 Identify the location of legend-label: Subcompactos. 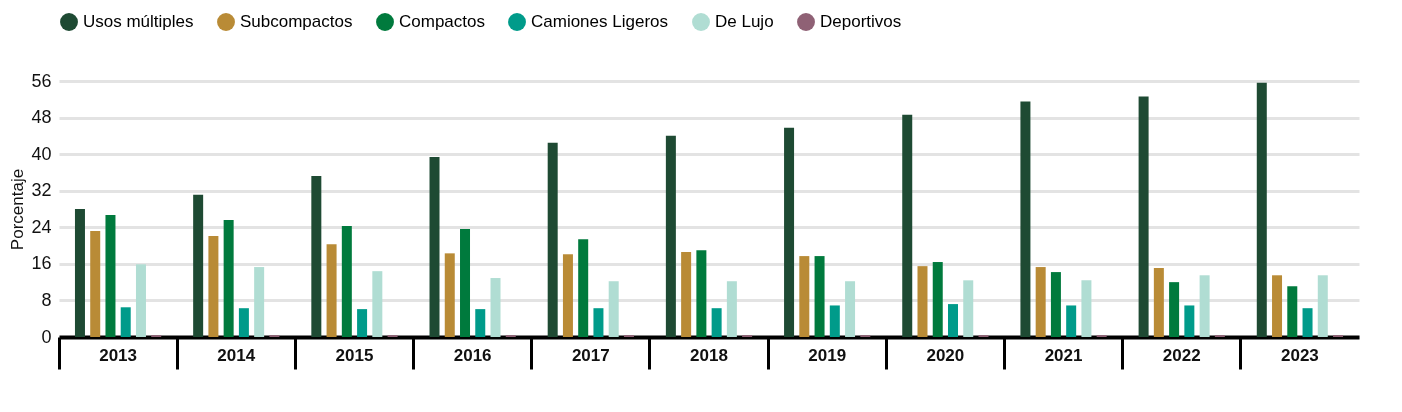
(296, 22).